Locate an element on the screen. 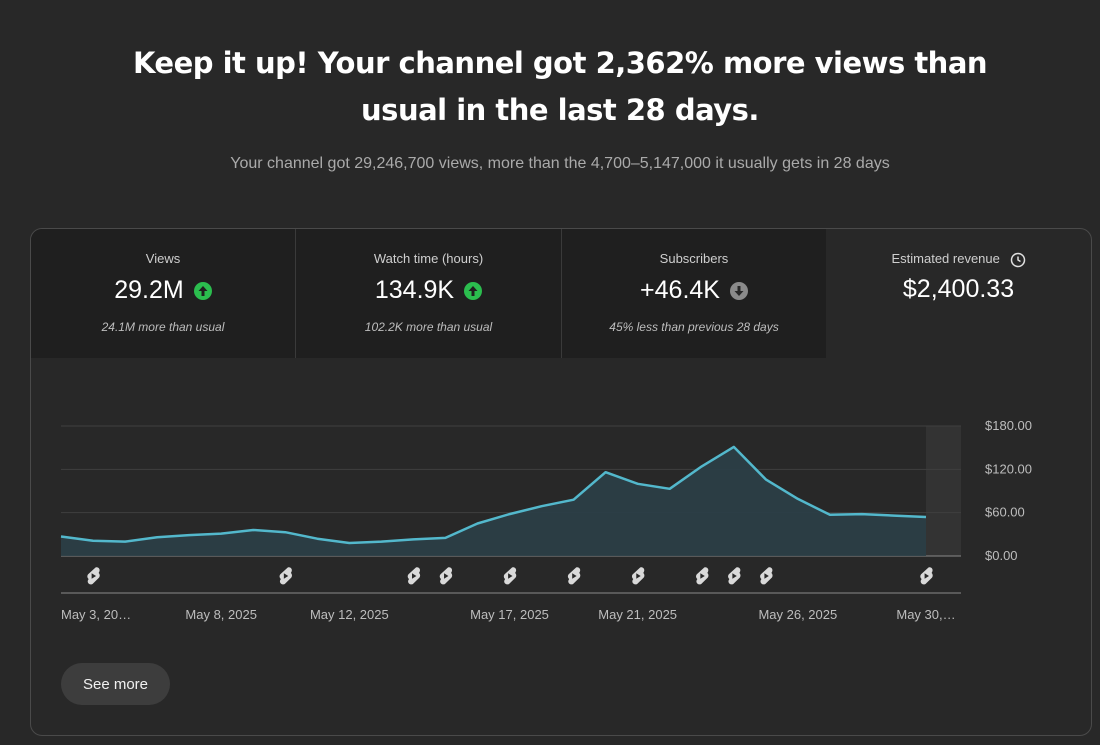 The width and height of the screenshot is (1100, 745). arrow-down-icon is located at coordinates (738, 290).